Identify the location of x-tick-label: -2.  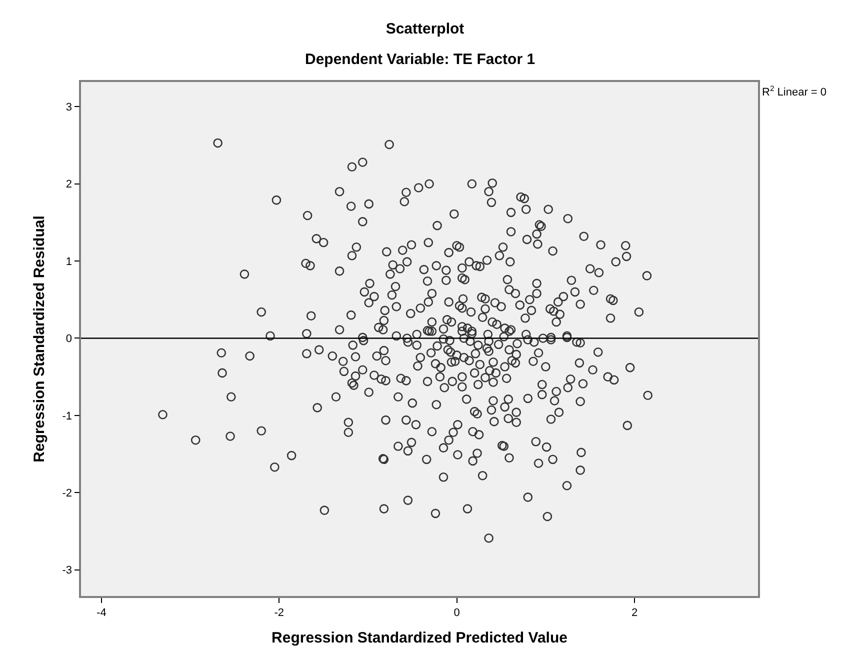
(279, 612).